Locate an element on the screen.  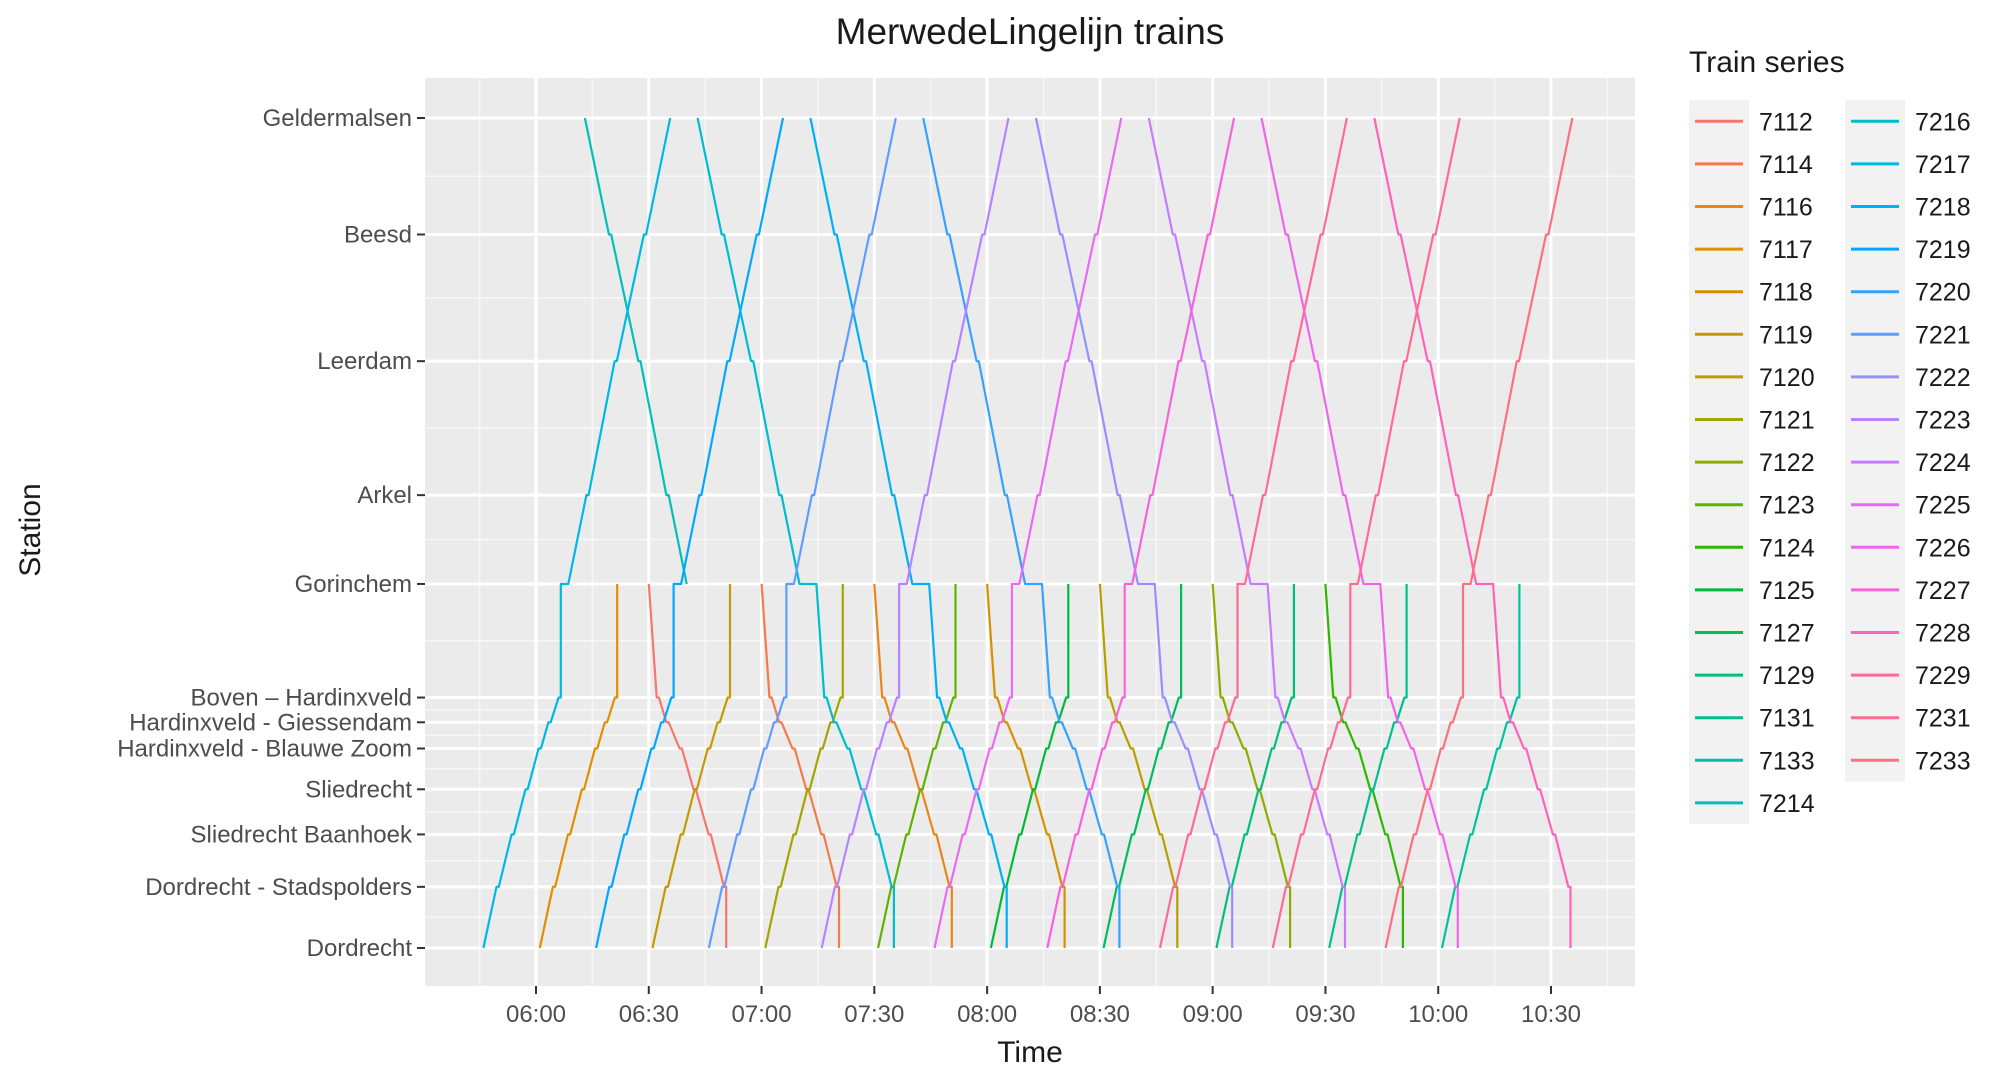
legend-label: 7233 is located at coordinates (1943, 761).